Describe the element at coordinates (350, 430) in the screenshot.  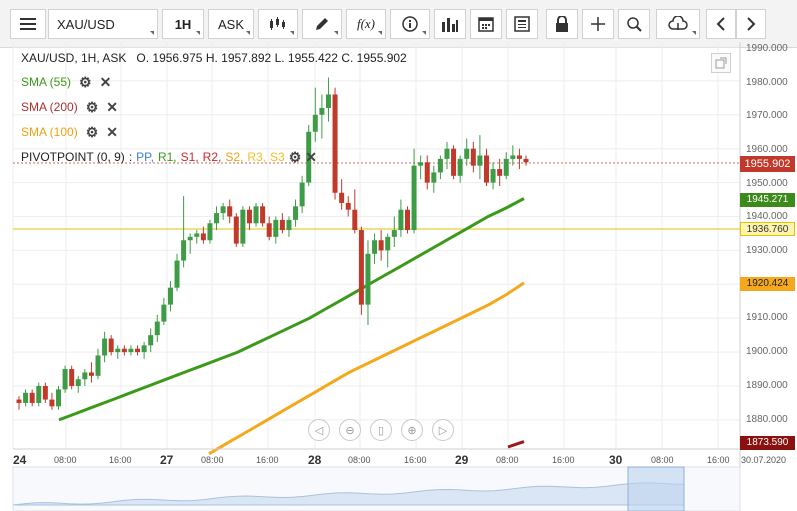
I see `zoom-out-button: ⊖` at that location.